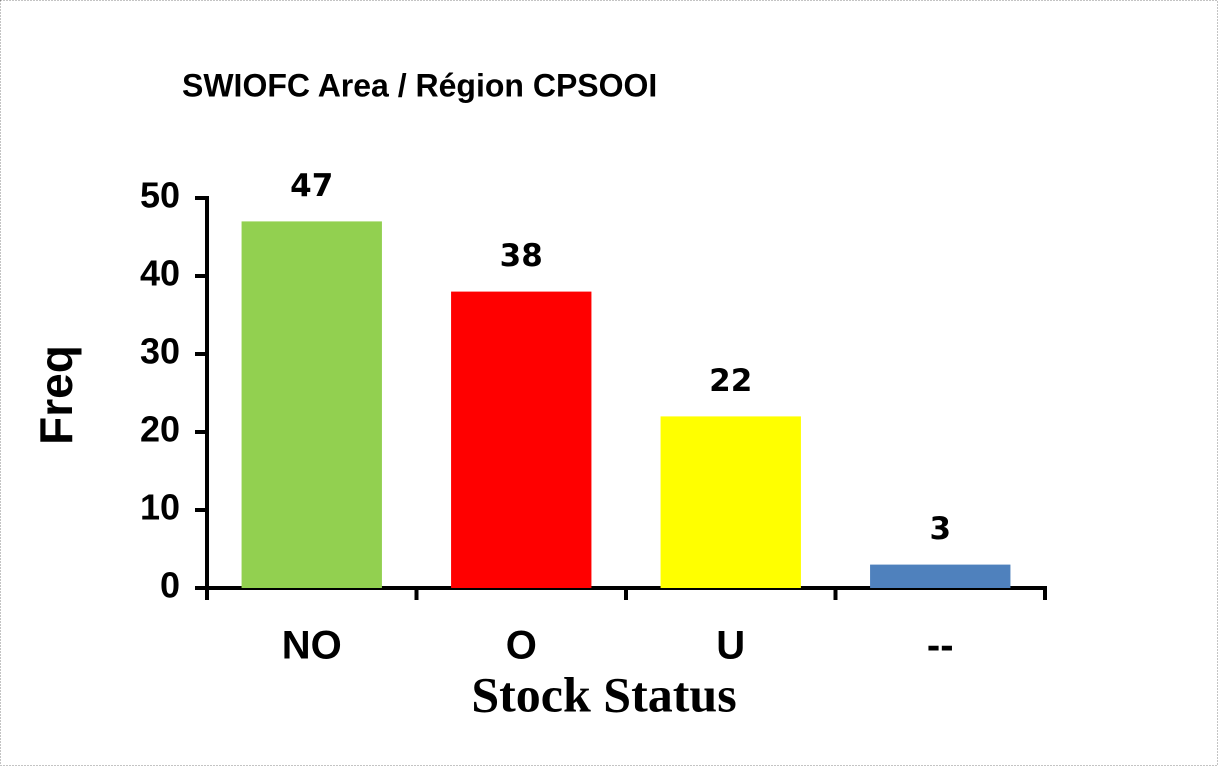 The image size is (1218, 766). Describe the element at coordinates (160, 351) in the screenshot. I see `y-tick-label: 30` at that location.